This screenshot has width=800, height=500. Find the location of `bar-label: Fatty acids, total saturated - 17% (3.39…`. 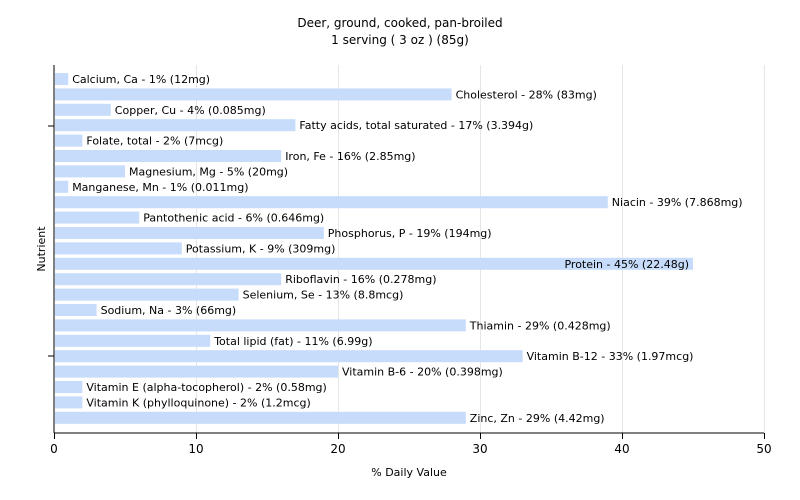

bar-label: Fatty acids, total saturated - 17% (3.39… is located at coordinates (416, 125).